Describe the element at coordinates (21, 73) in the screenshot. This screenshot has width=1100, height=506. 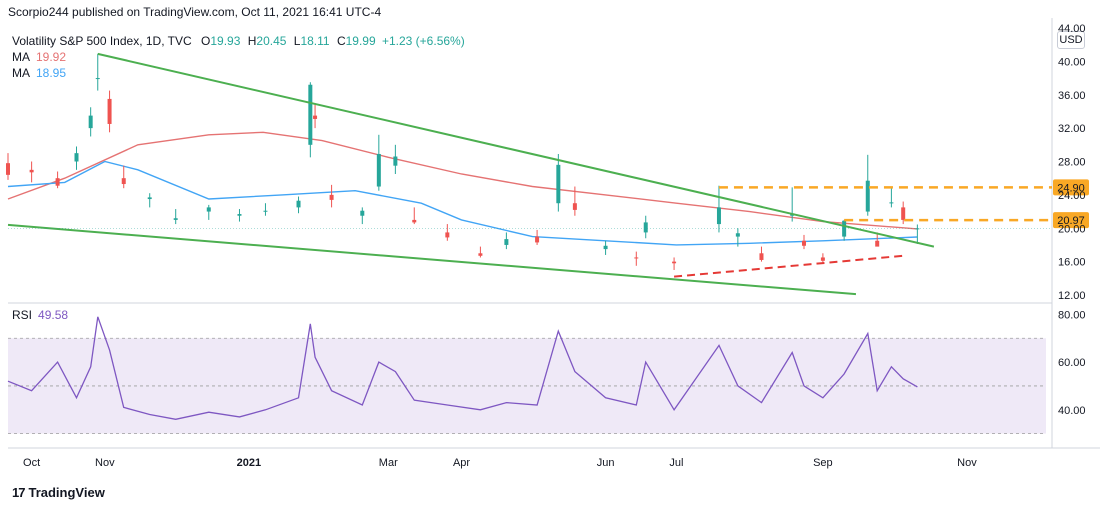
I see `legend-ma2-label: MA` at that location.